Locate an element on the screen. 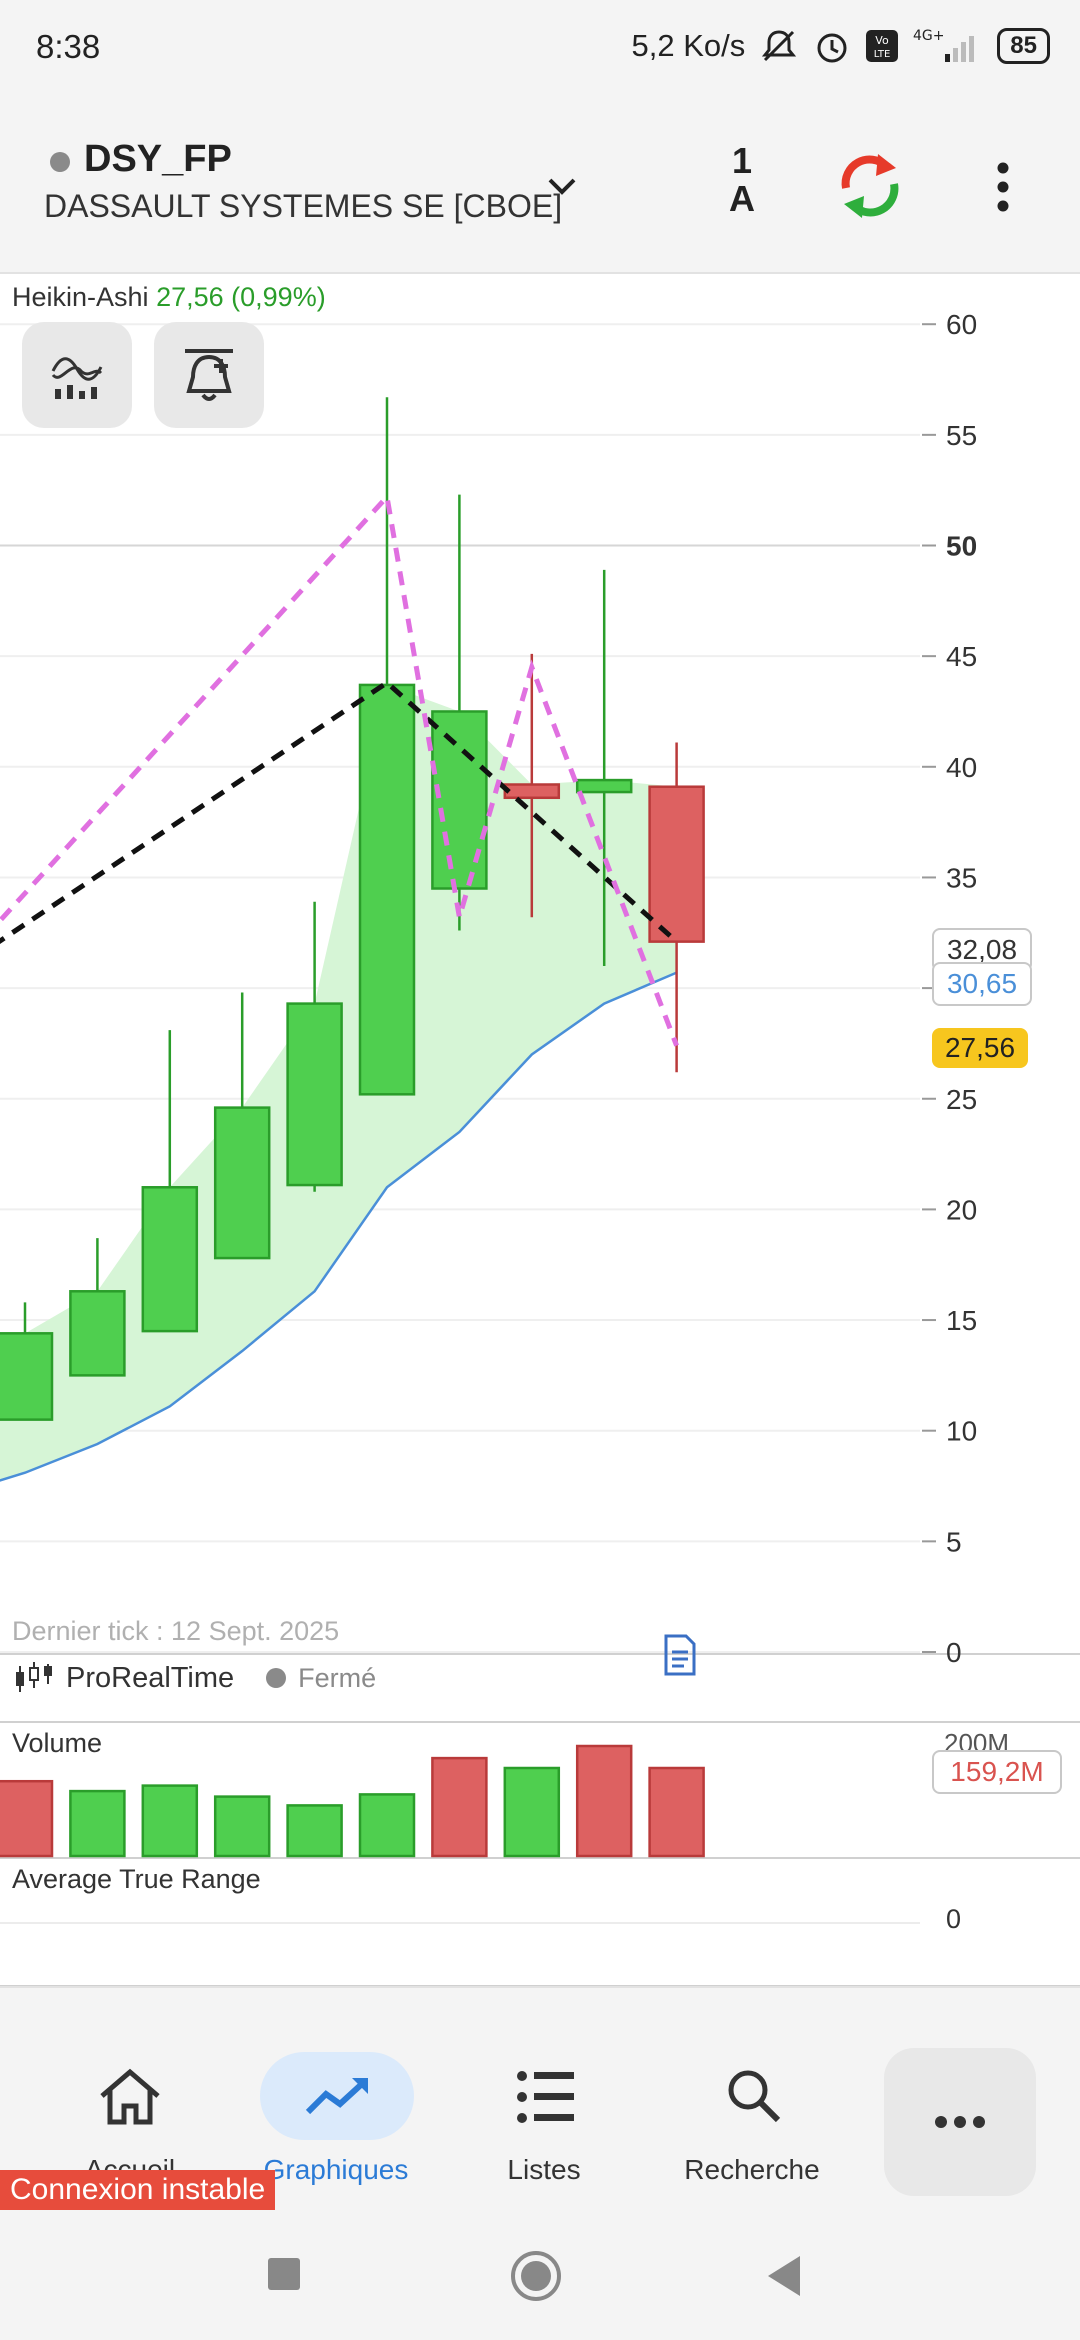  y-tick-label: 5 is located at coordinates (954, 1541).